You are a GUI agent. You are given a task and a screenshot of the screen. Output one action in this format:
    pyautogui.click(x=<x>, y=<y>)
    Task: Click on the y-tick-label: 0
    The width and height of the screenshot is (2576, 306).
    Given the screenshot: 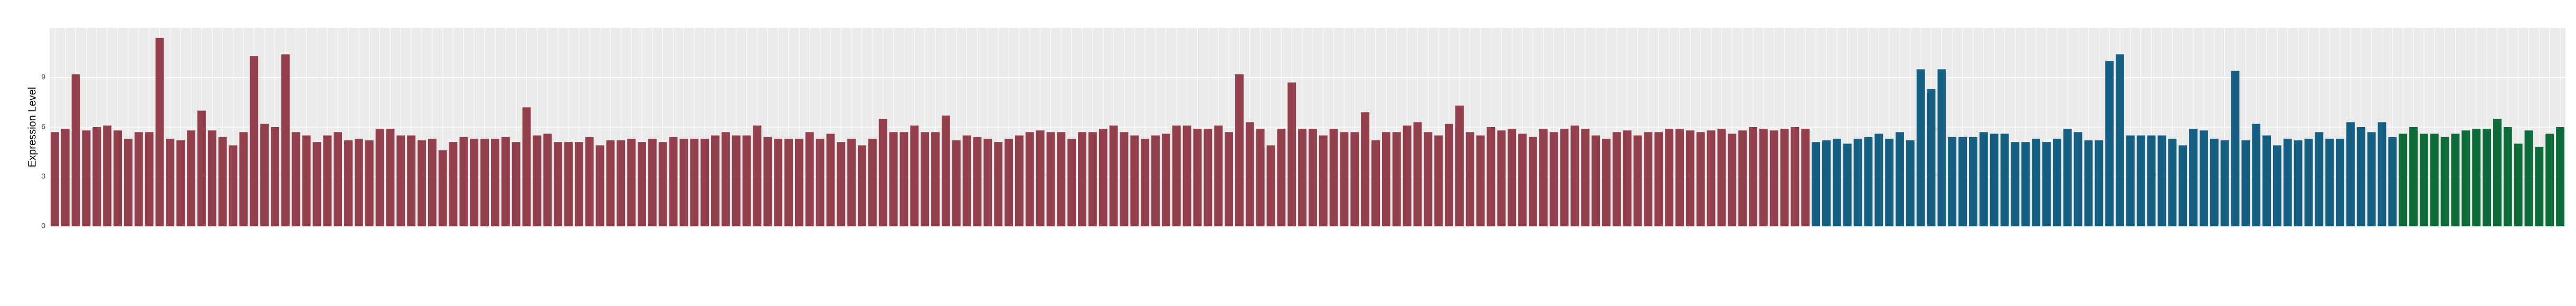 What is the action you would take?
    pyautogui.click(x=43, y=226)
    